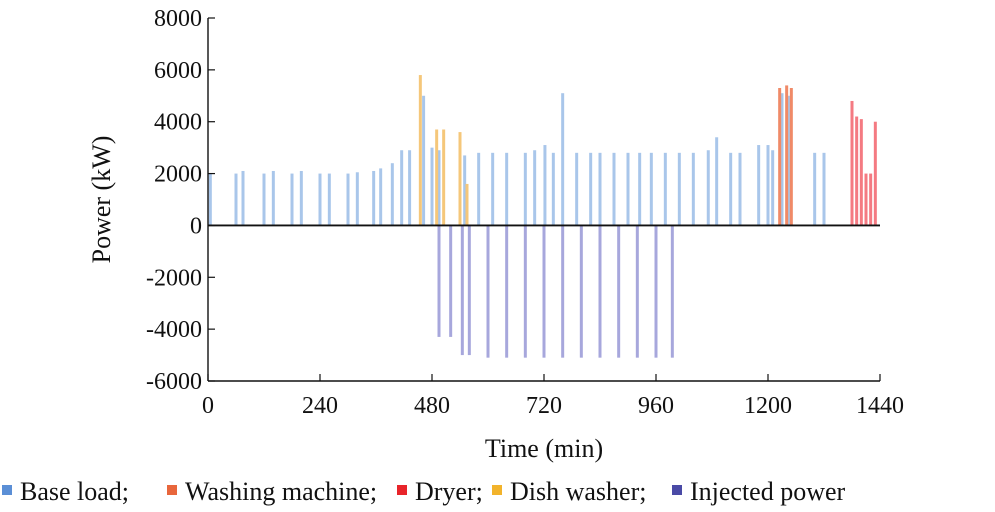 Image resolution: width=995 pixels, height=512 pixels. What do you see at coordinates (656, 406) in the screenshot?
I see `x-tick-label: 960` at bounding box center [656, 406].